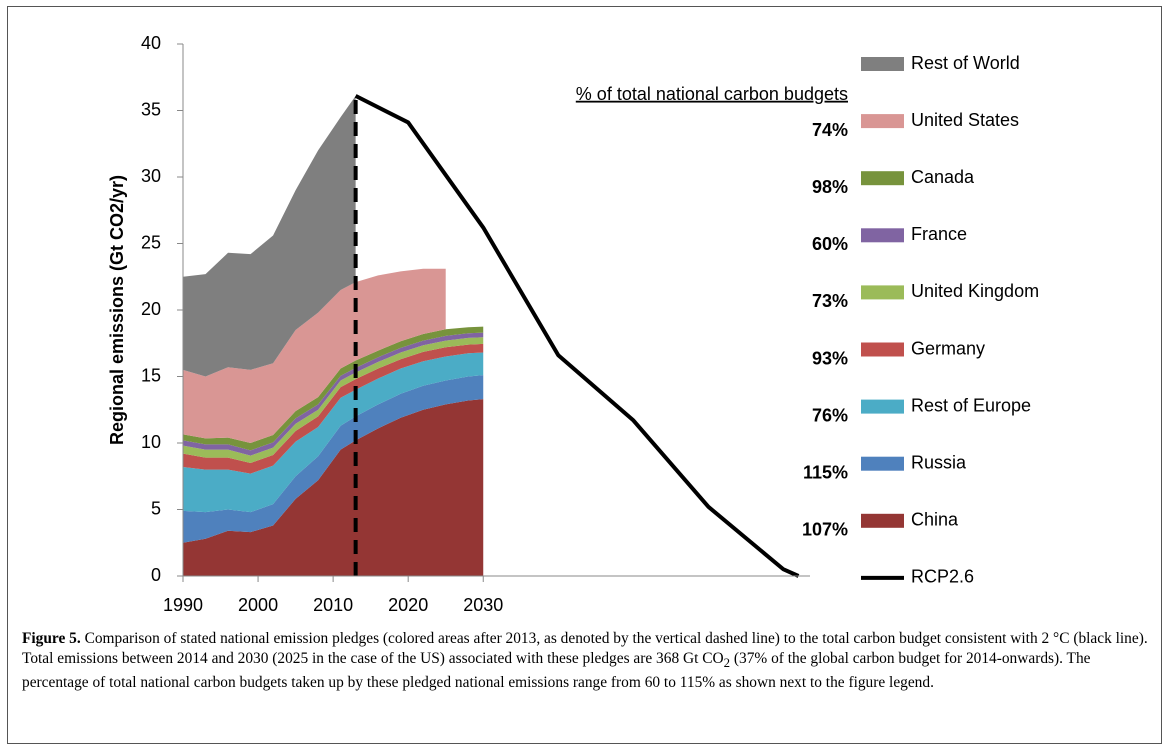 This screenshot has height=756, width=1171. What do you see at coordinates (727, 662) in the screenshot?
I see `caption-subscript: 2` at bounding box center [727, 662].